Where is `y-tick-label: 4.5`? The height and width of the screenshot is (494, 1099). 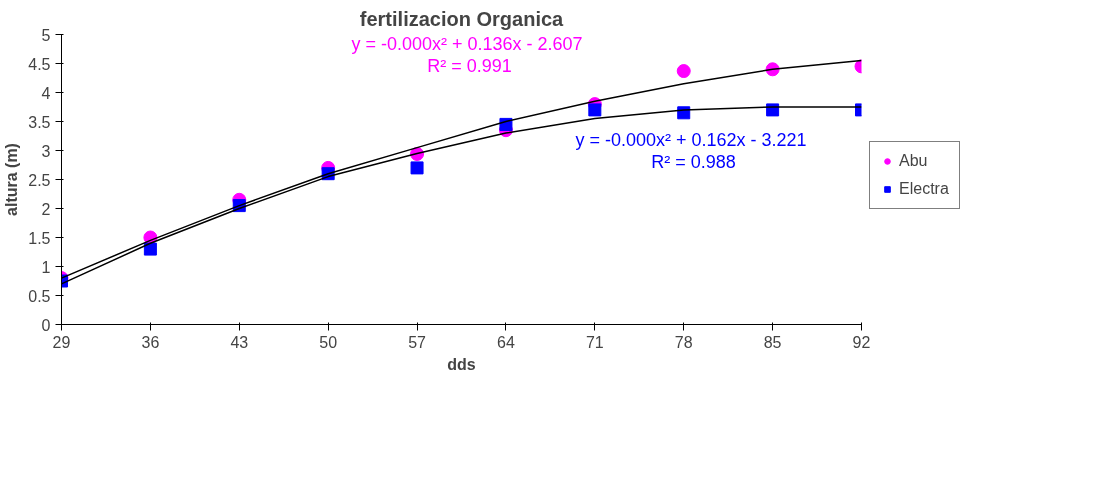
y-tick-label: 4.5 is located at coordinates (39, 64).